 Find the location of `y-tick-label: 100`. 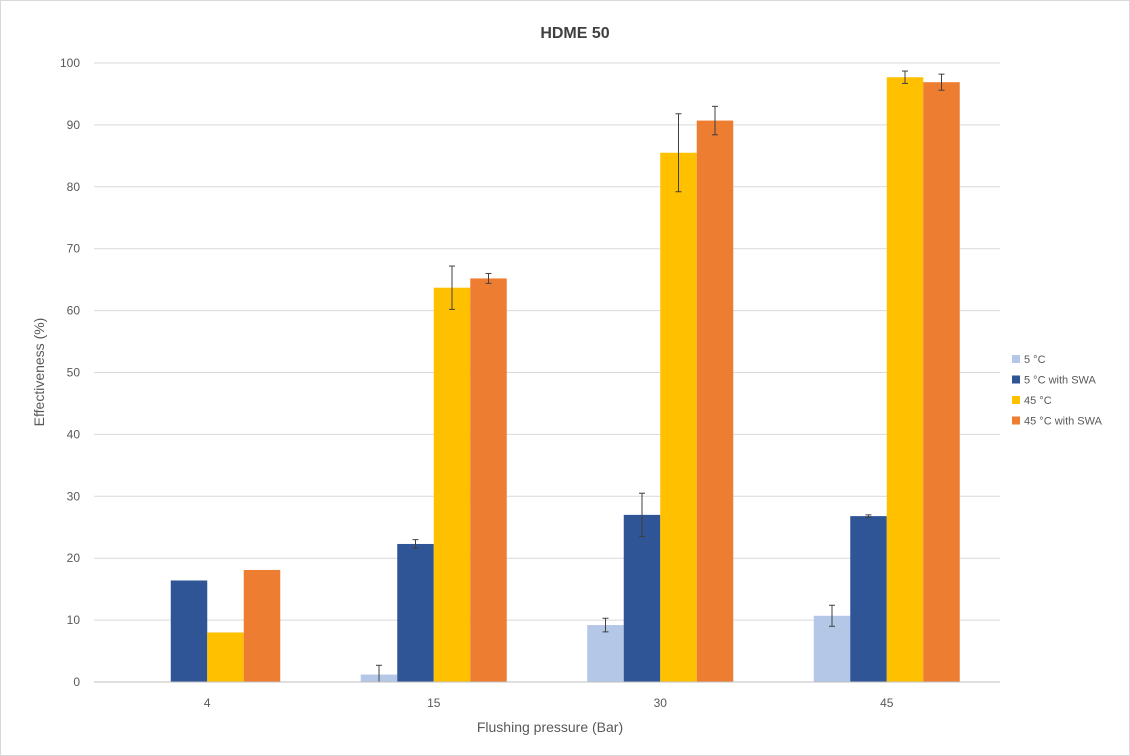

y-tick-label: 100 is located at coordinates (70, 63).